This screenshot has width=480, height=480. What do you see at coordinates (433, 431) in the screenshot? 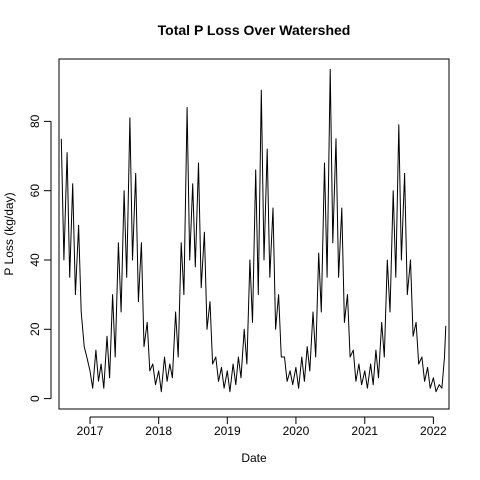
I see `x-tick-label: 2022` at bounding box center [433, 431].